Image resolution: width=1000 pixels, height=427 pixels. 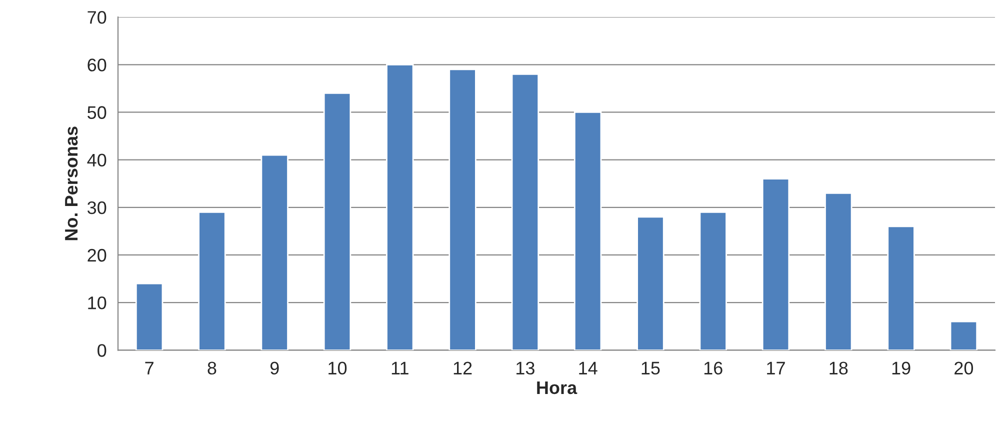 What do you see at coordinates (964, 368) in the screenshot?
I see `x-tick-label: 20` at bounding box center [964, 368].